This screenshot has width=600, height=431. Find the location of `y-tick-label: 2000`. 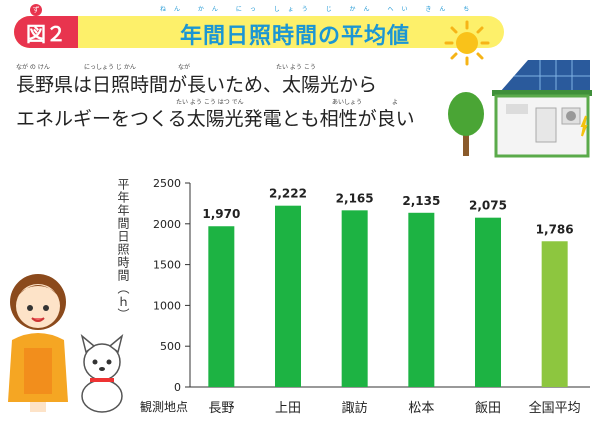

y-tick-label: 2000 is located at coordinates (167, 224).